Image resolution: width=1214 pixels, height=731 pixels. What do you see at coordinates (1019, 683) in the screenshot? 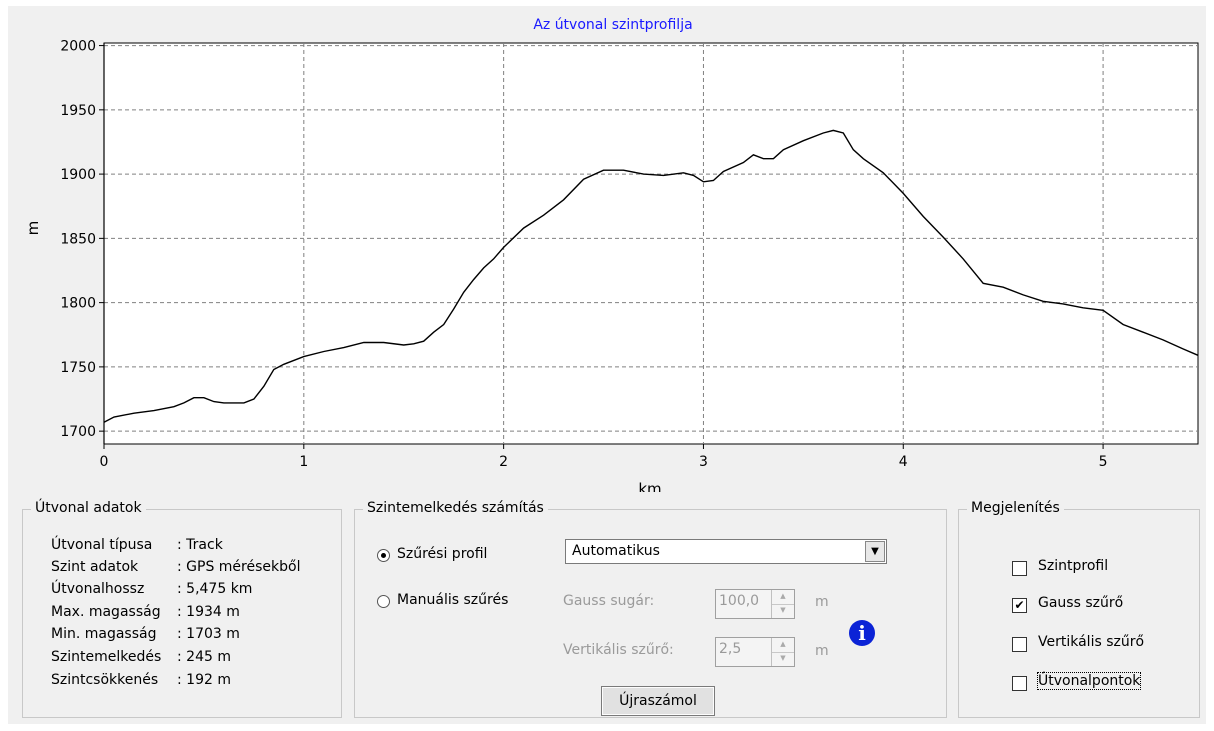
I see `waypoints-checkbox` at bounding box center [1019, 683].